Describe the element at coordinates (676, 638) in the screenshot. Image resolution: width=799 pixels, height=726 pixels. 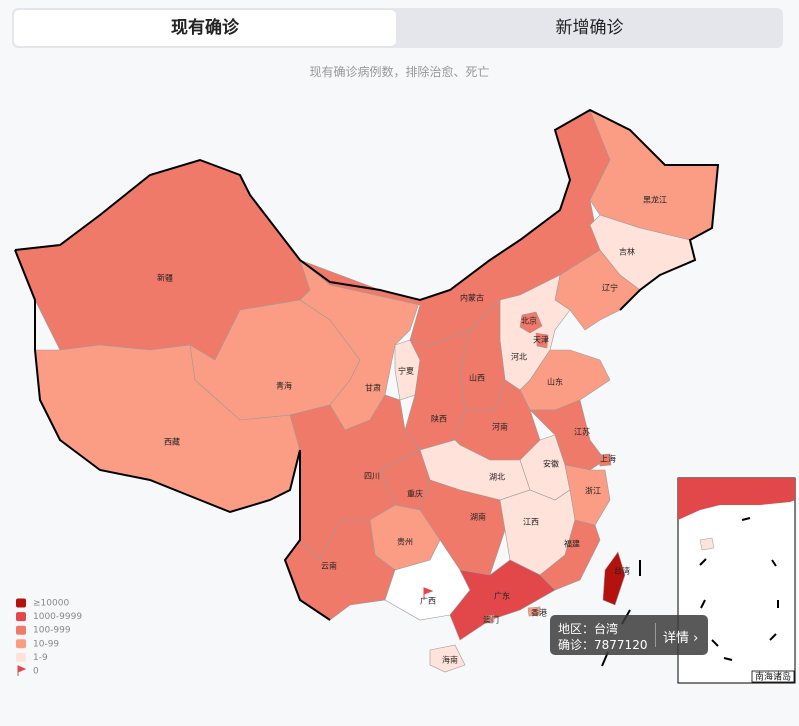
I see `label: 详情` at that location.